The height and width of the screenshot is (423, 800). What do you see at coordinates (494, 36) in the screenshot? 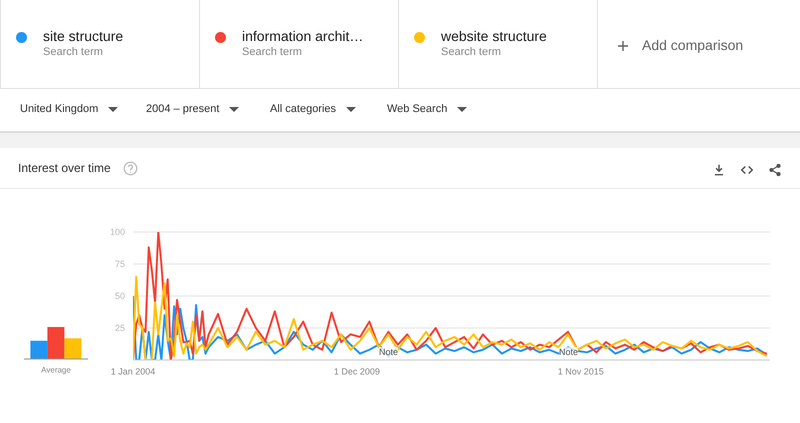
I see `legend-label: website structure` at bounding box center [494, 36].